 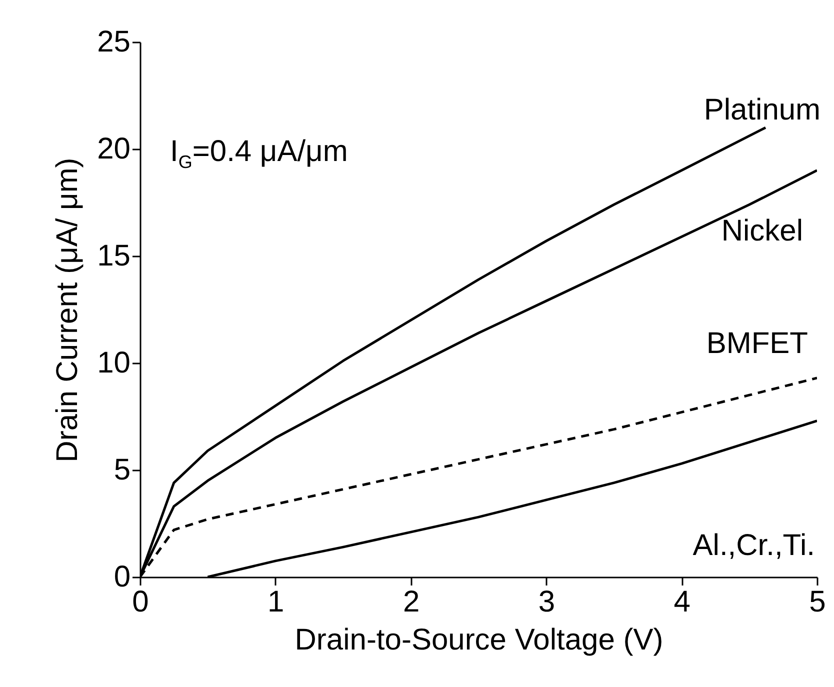 What do you see at coordinates (113, 149) in the screenshot?
I see `y-tick-label: 20` at bounding box center [113, 149].